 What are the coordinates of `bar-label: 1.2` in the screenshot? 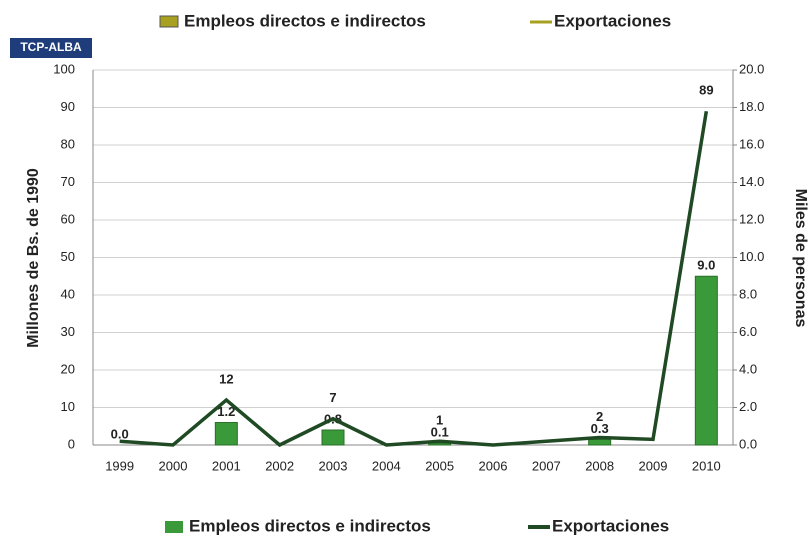 It's located at (226, 411).